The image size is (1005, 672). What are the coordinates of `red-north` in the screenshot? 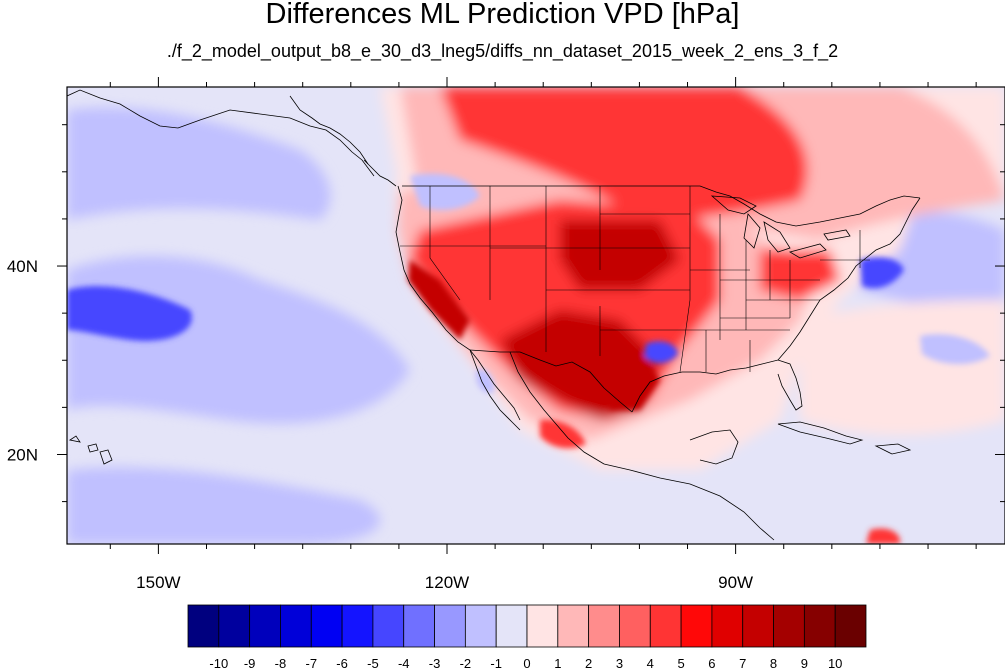 It's located at (624, 153).